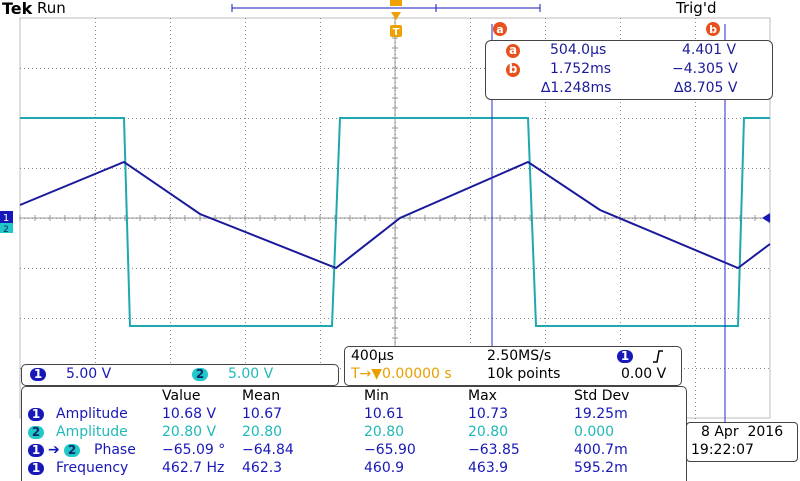 Image resolution: width=800 pixels, height=481 pixels. Describe the element at coordinates (396, 32) in the screenshot. I see `trigger-t-label: T` at that location.